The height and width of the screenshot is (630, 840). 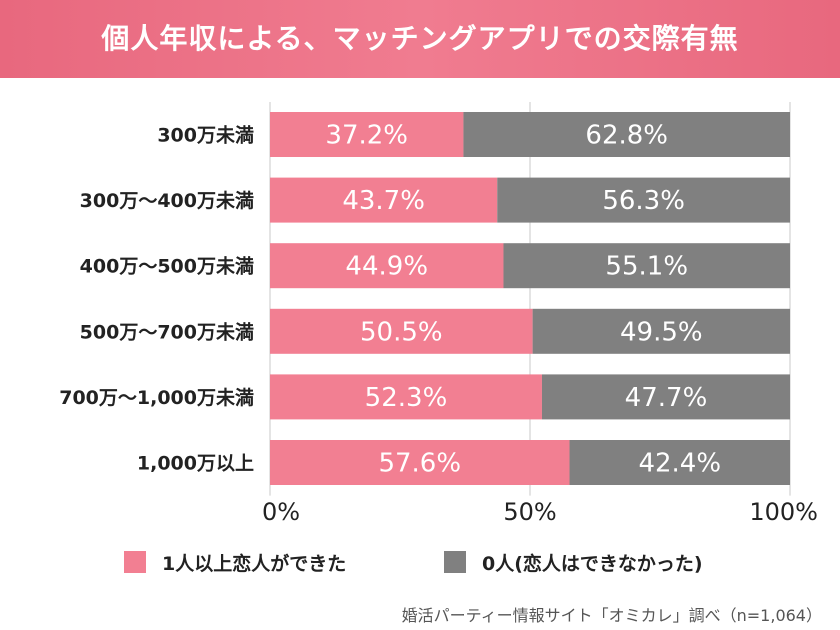 What do you see at coordinates (592, 563) in the screenshot?
I see `legend-label: 0人(恋人はできなかった)` at bounding box center [592, 563].